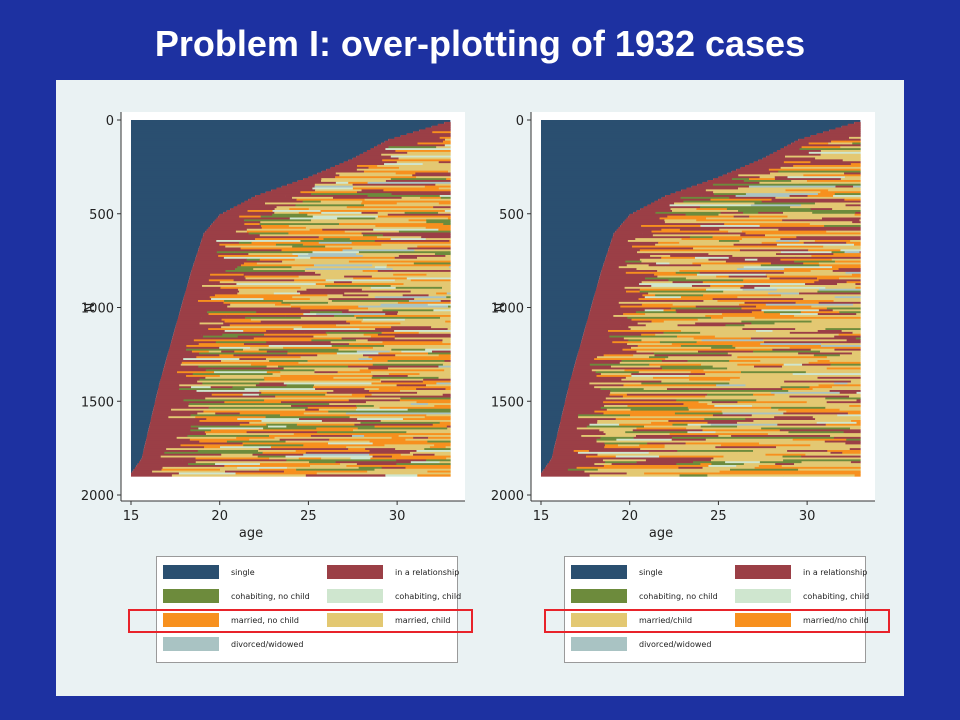  I want to click on x-axis-label: age, so click(251, 533).